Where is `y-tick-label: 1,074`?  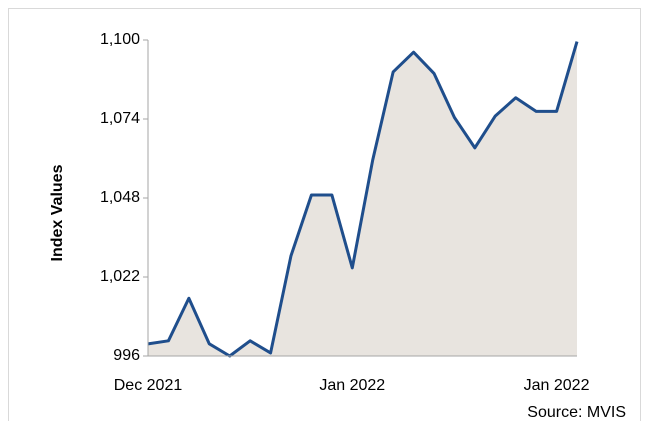
y-tick-label: 1,074 is located at coordinates (120, 118).